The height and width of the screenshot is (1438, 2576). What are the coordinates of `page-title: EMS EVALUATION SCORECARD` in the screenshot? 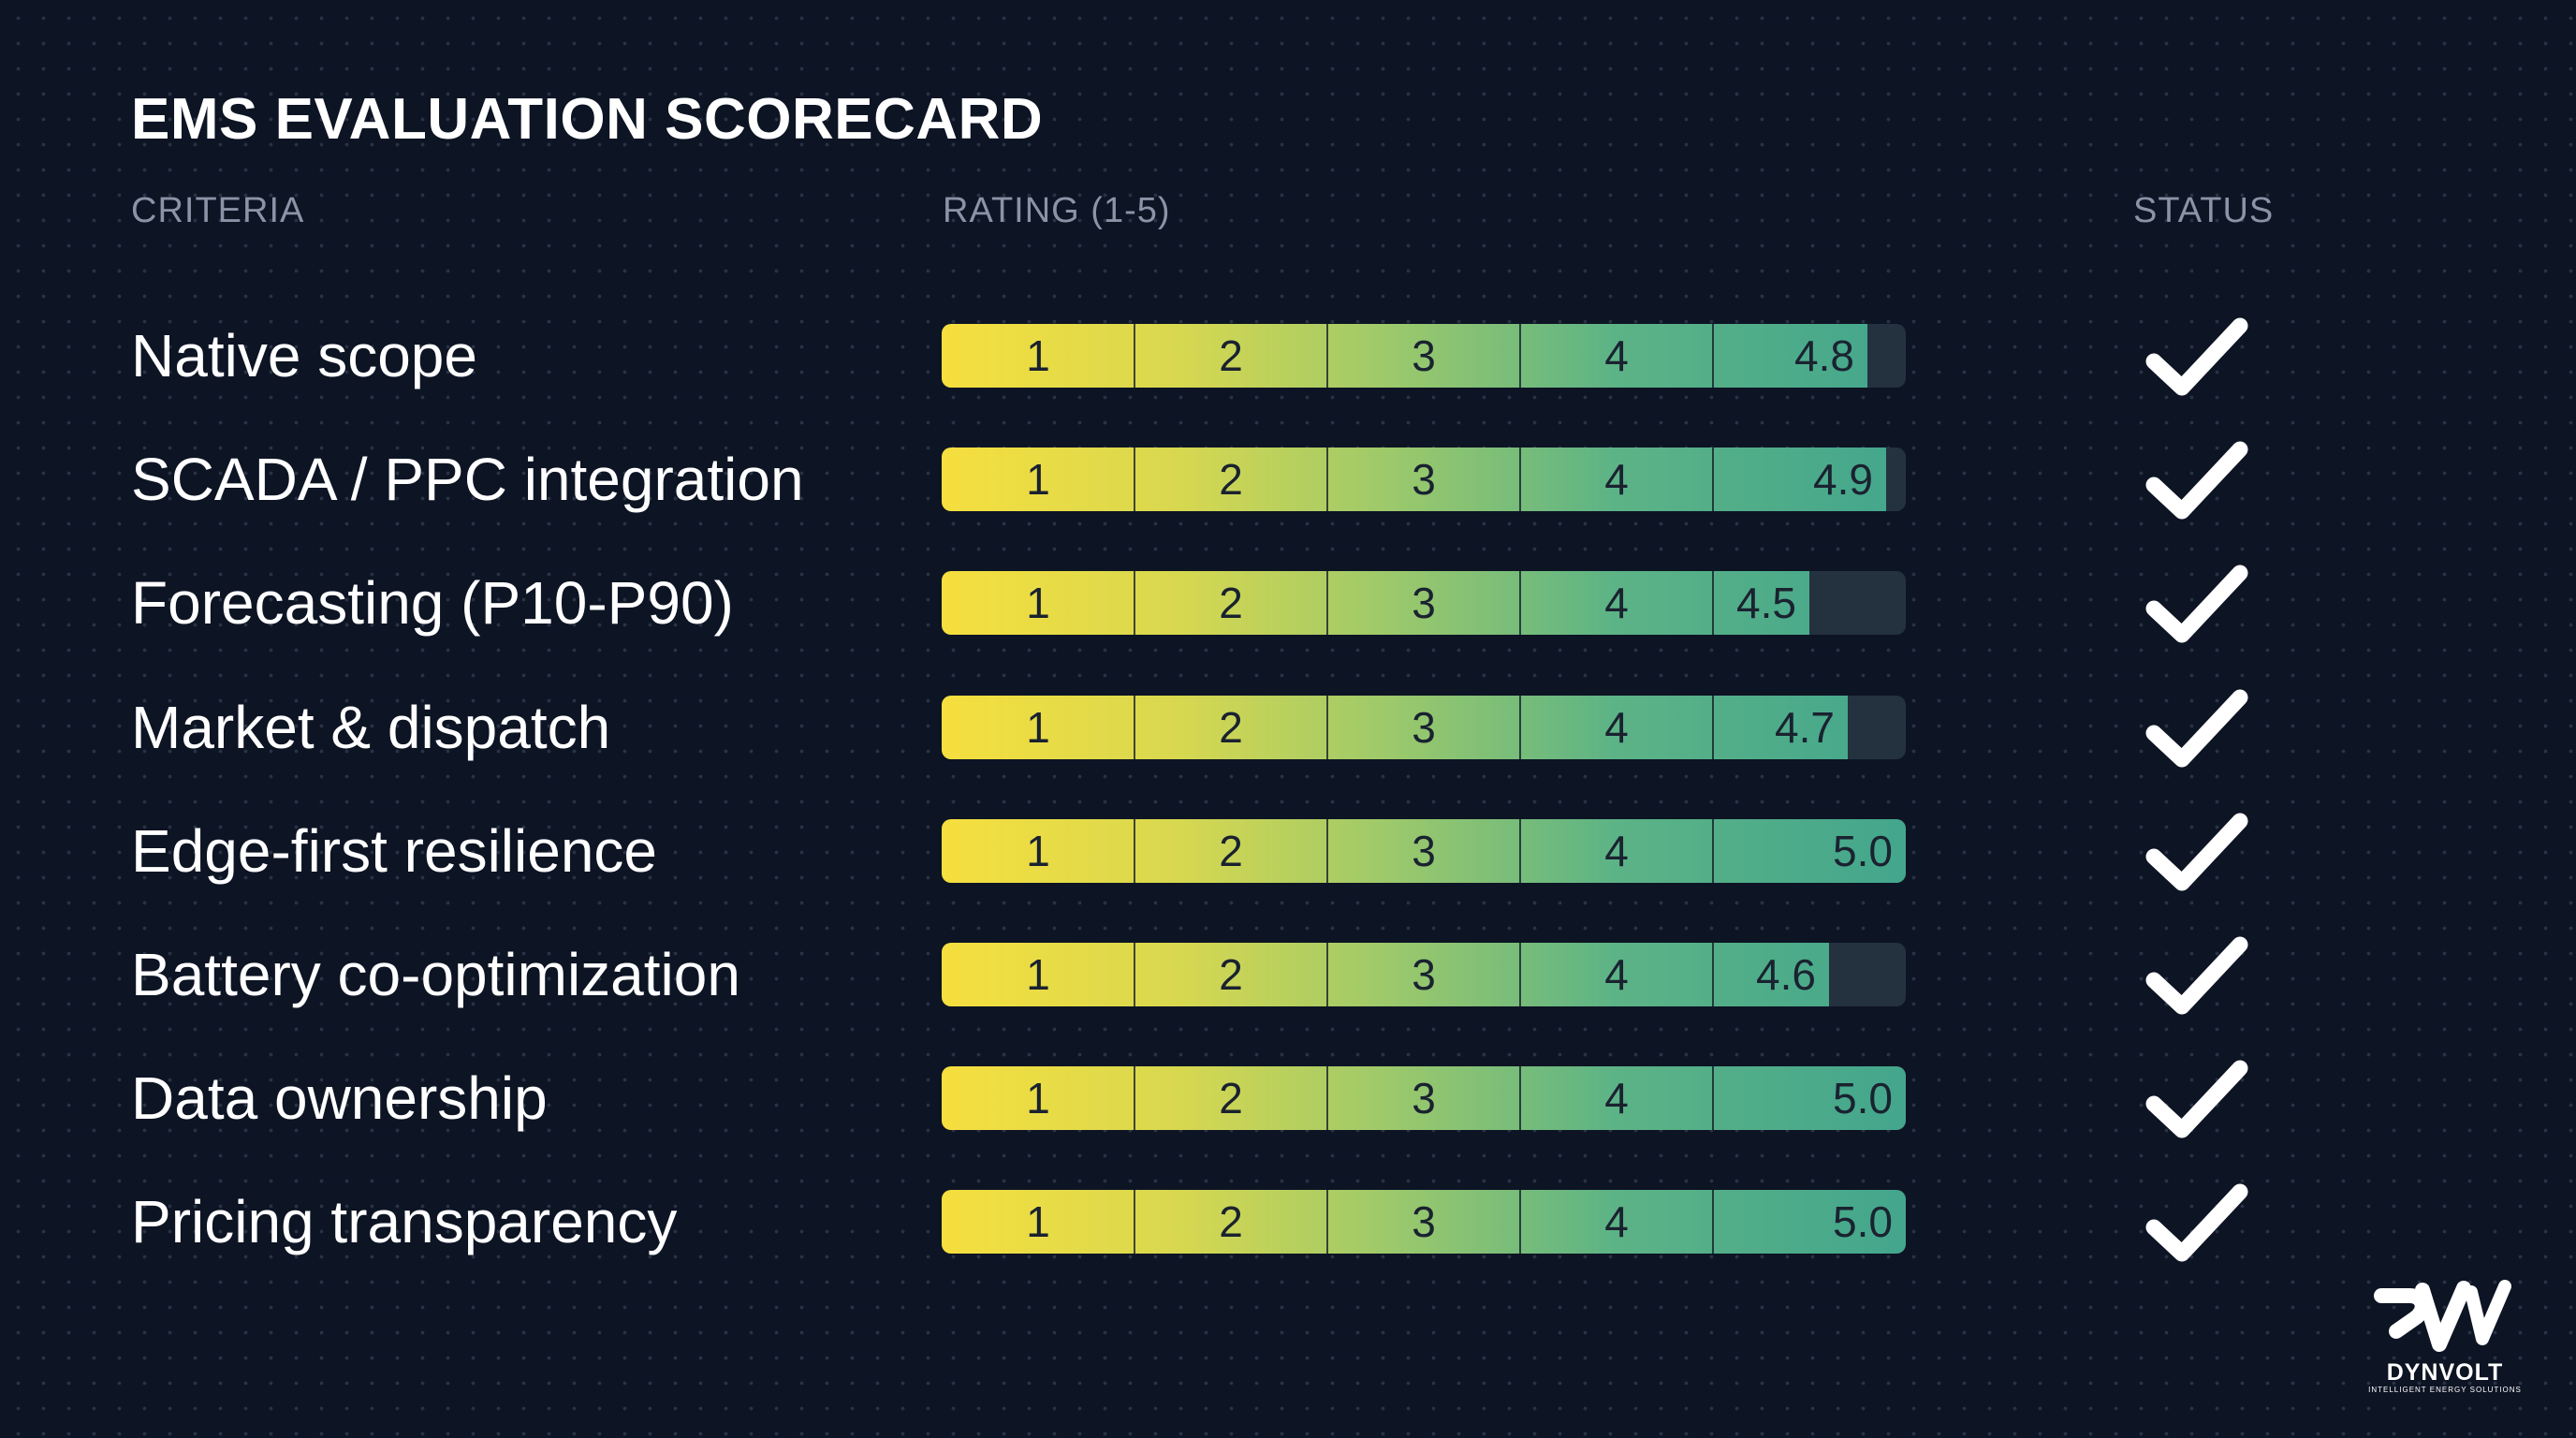 It's located at (587, 119).